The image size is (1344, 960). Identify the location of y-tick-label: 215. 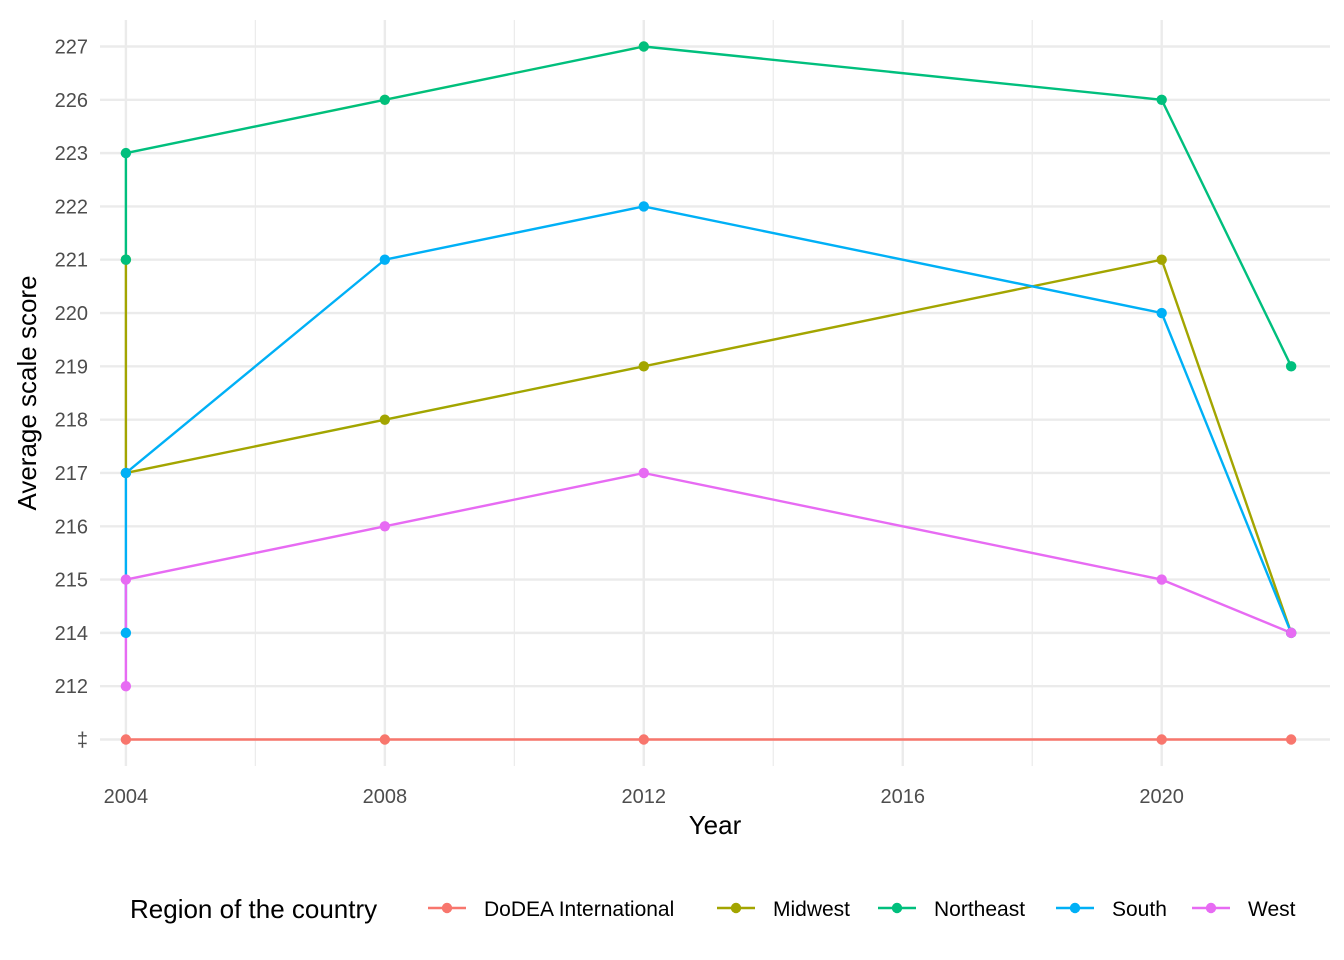
(71, 581).